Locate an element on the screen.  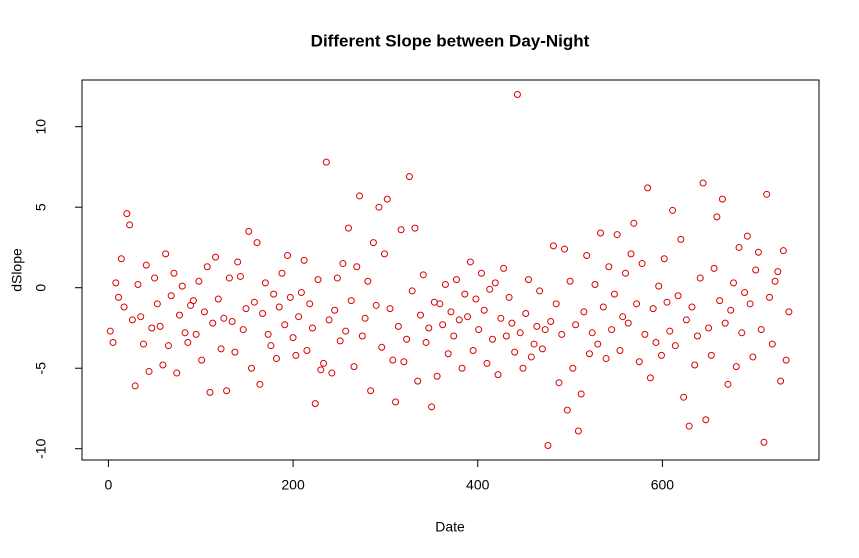
y-tick-label: 0 is located at coordinates (41, 288).